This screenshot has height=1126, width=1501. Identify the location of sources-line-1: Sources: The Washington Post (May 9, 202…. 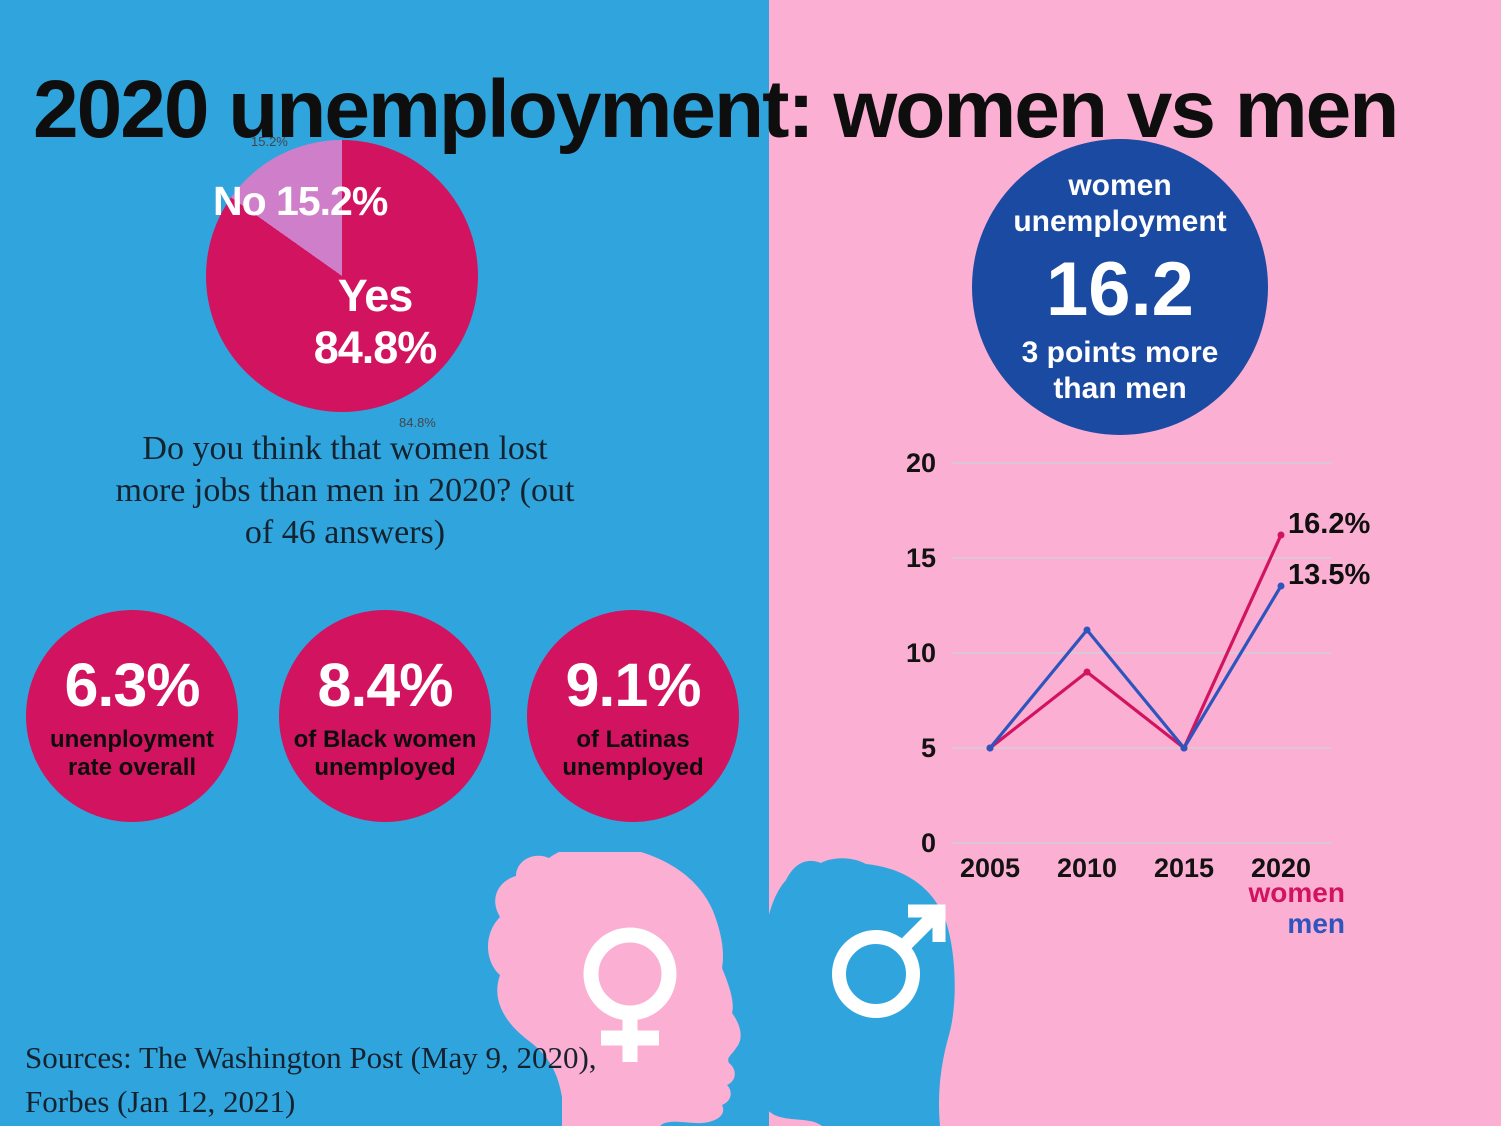
(311, 1057).